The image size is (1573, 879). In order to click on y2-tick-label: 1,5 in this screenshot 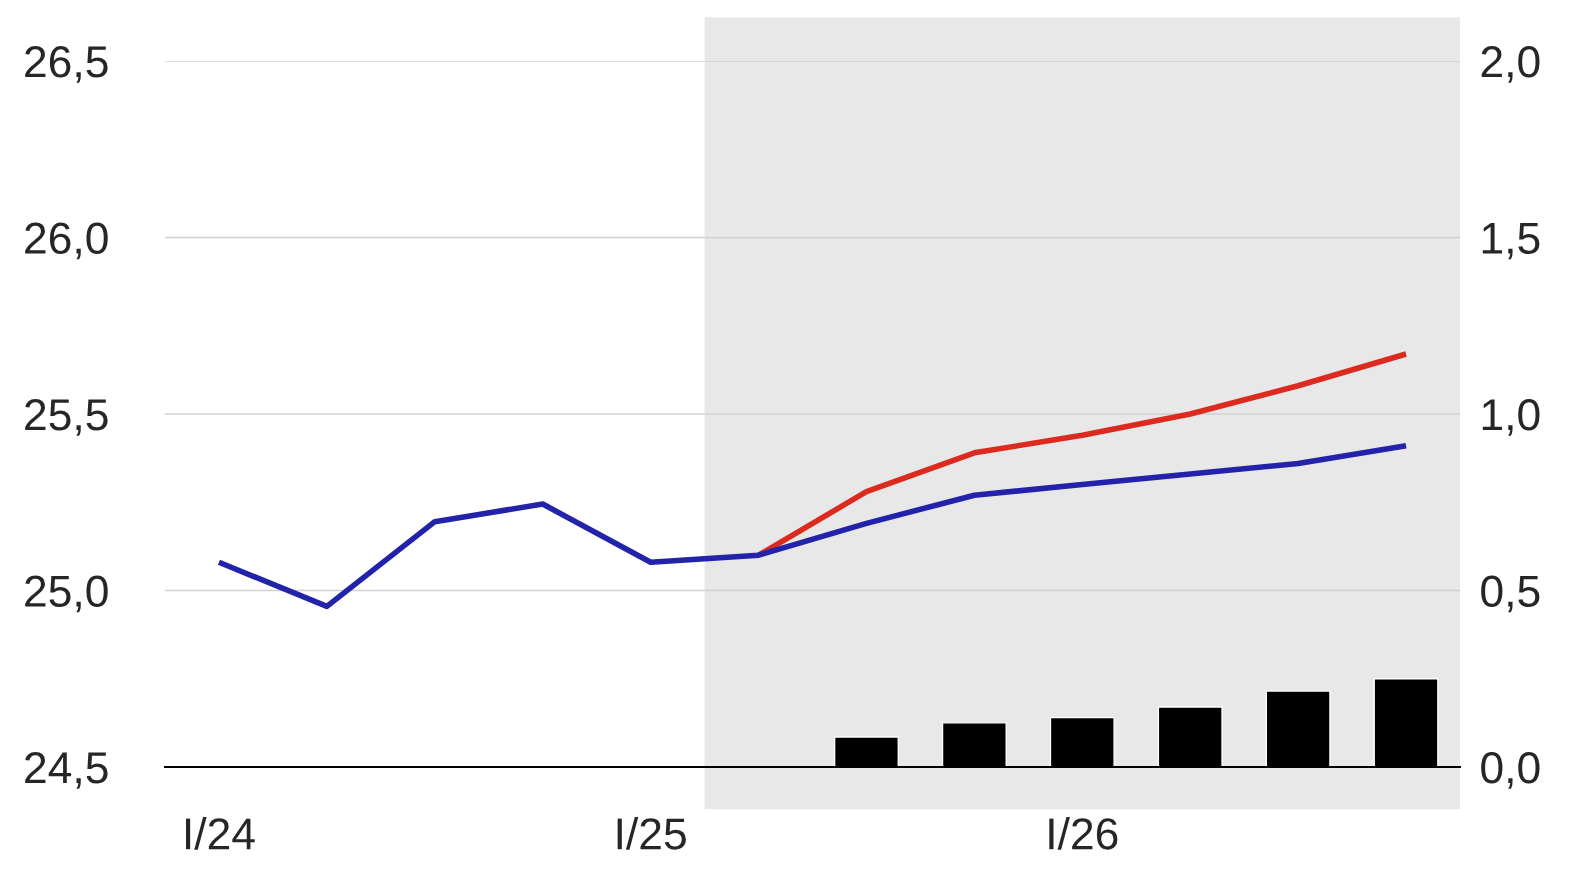, I will do `click(1511, 241)`.